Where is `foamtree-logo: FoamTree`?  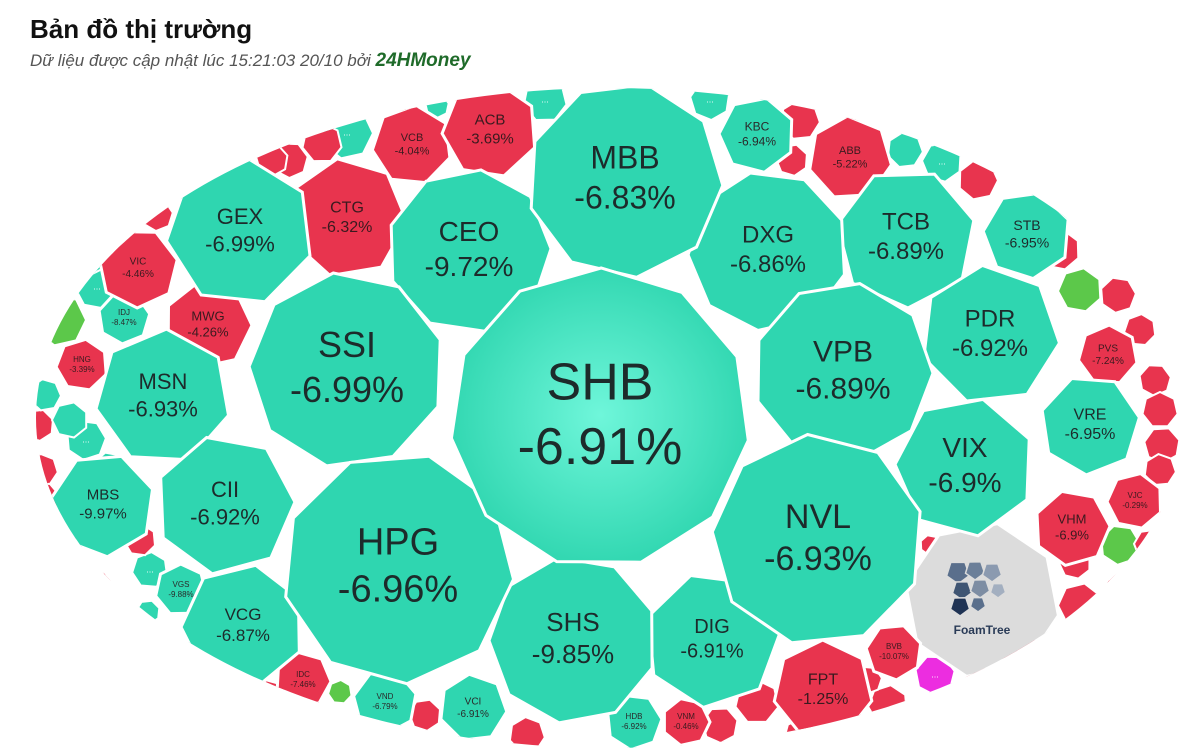 foamtree-logo: FoamTree is located at coordinates (978, 599).